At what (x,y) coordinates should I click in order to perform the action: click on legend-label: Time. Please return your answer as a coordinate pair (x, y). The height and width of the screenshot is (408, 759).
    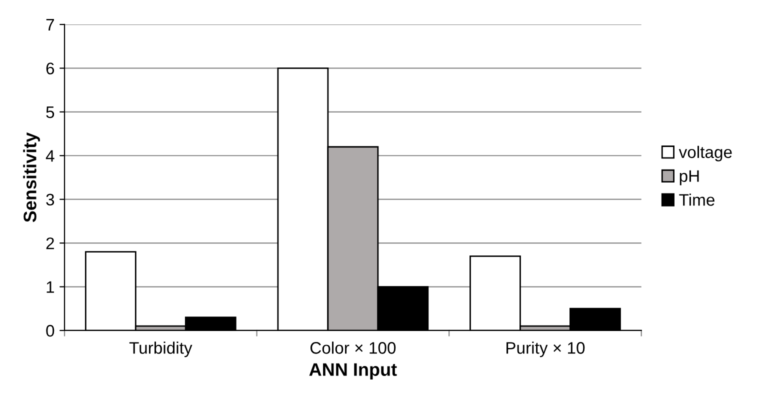
    Looking at the image, I should click on (696, 200).